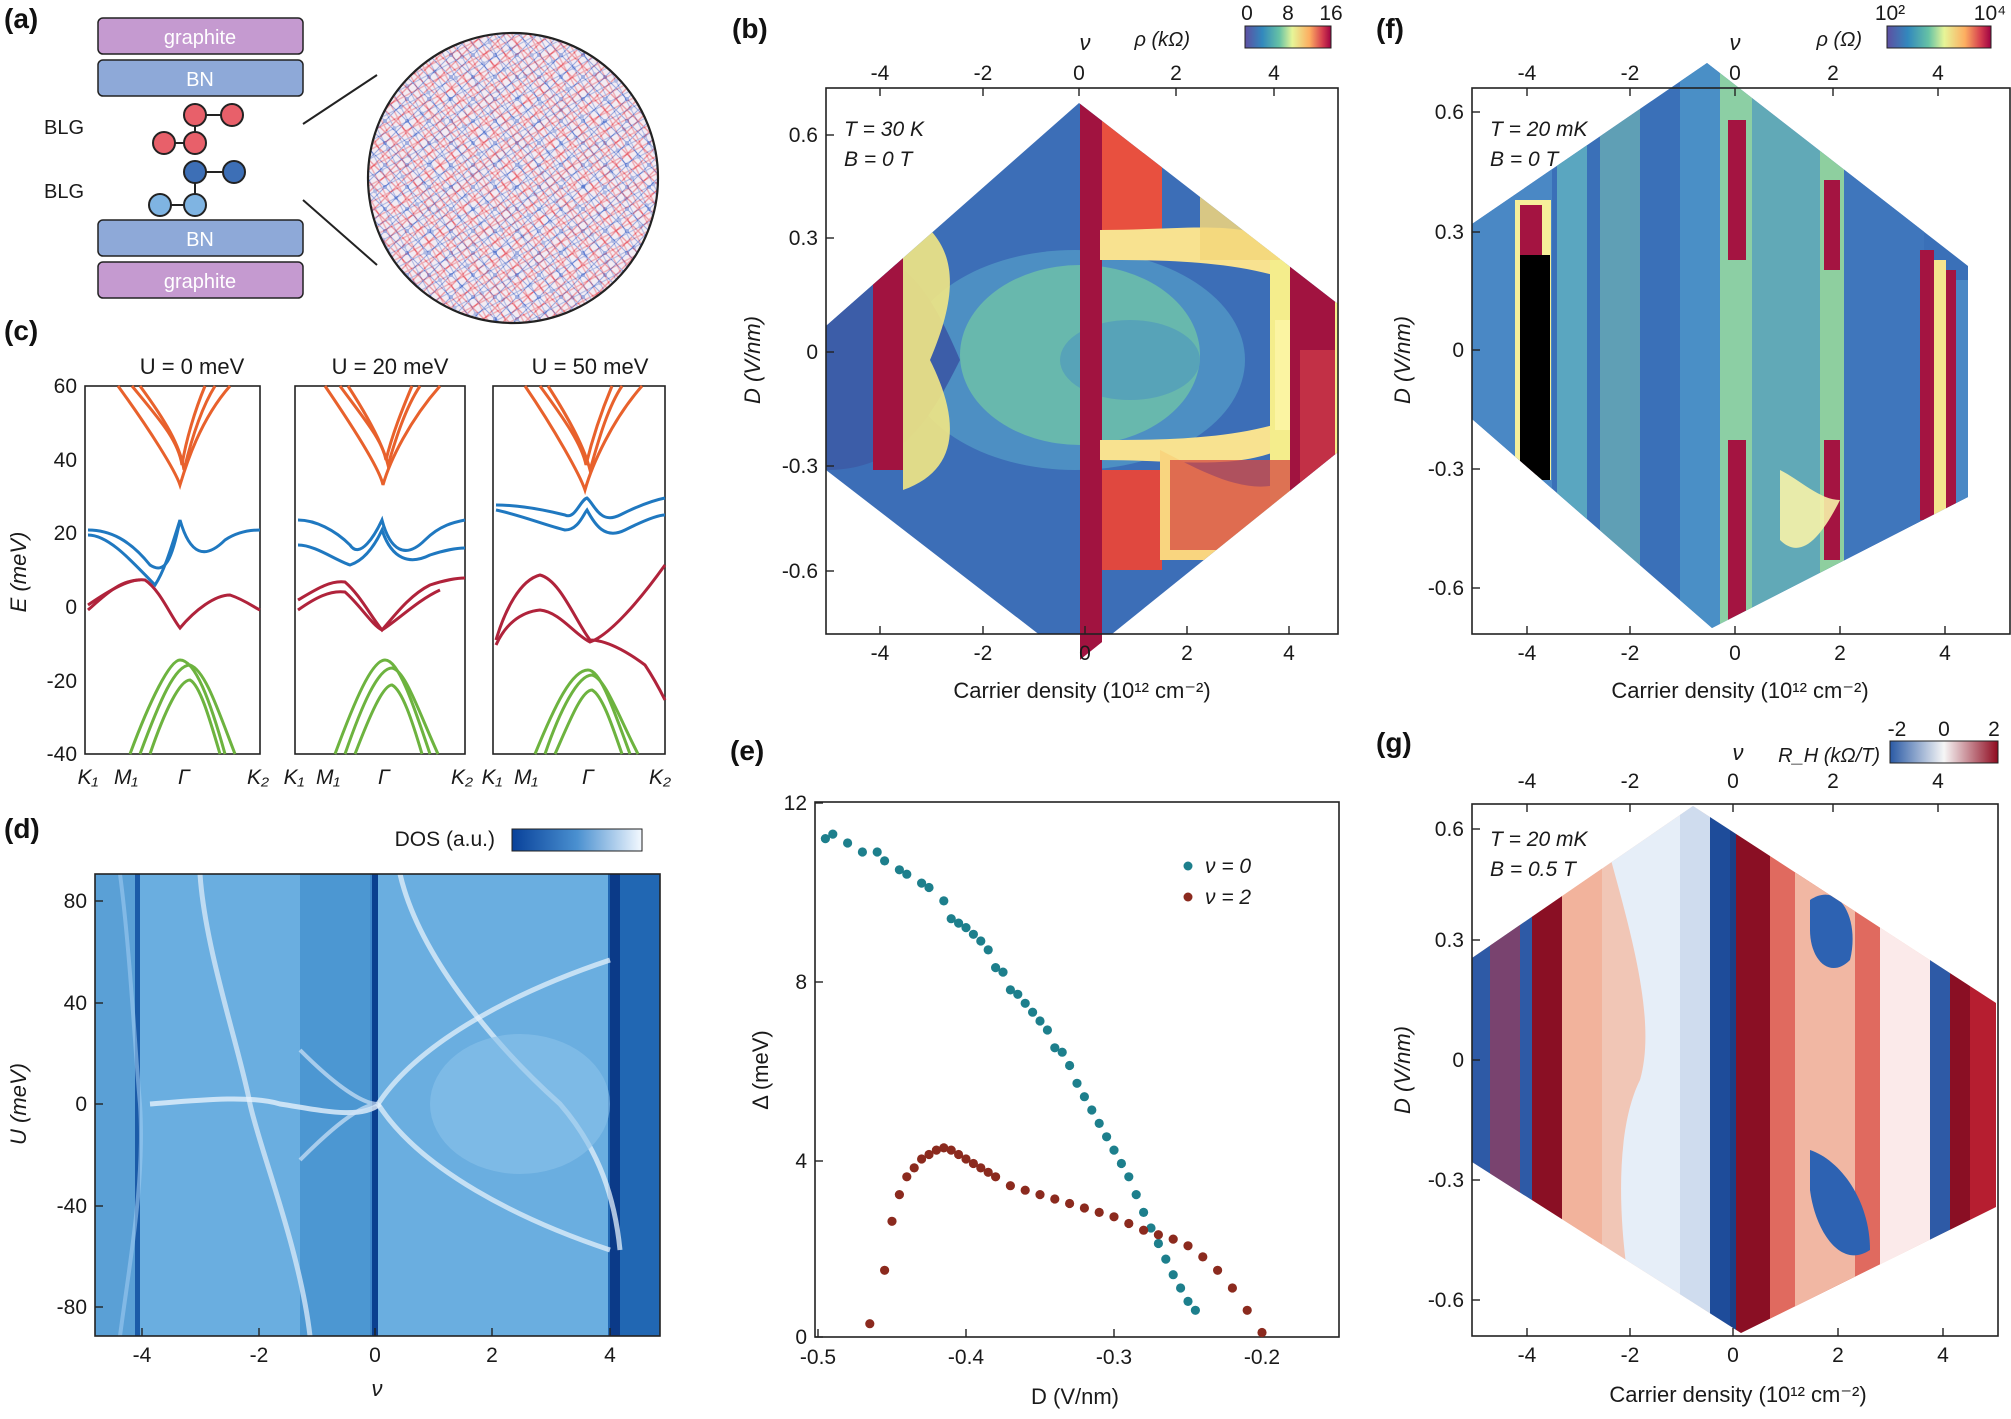 The width and height of the screenshot is (2011, 1419). I want to click on g-x-tick: 4, so click(1943, 1355).